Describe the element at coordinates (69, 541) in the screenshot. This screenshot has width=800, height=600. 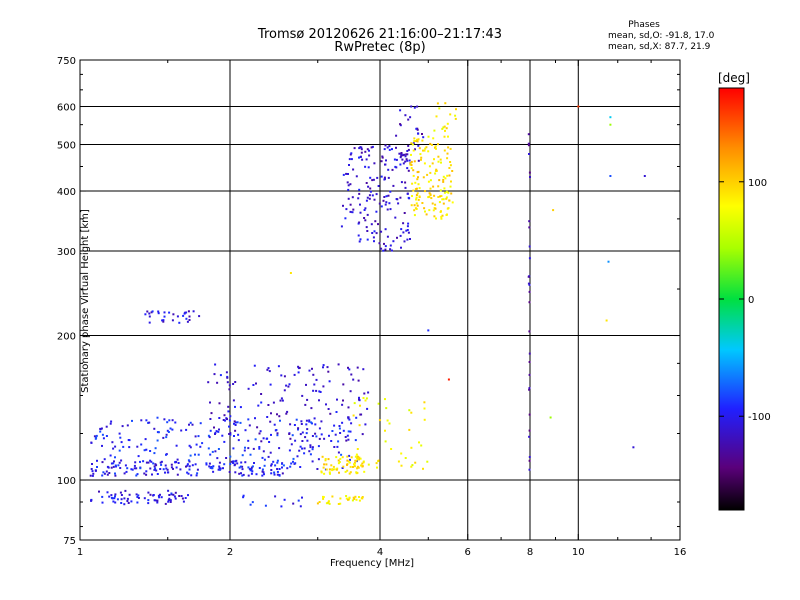
I see `y-tick-label: 75` at that location.